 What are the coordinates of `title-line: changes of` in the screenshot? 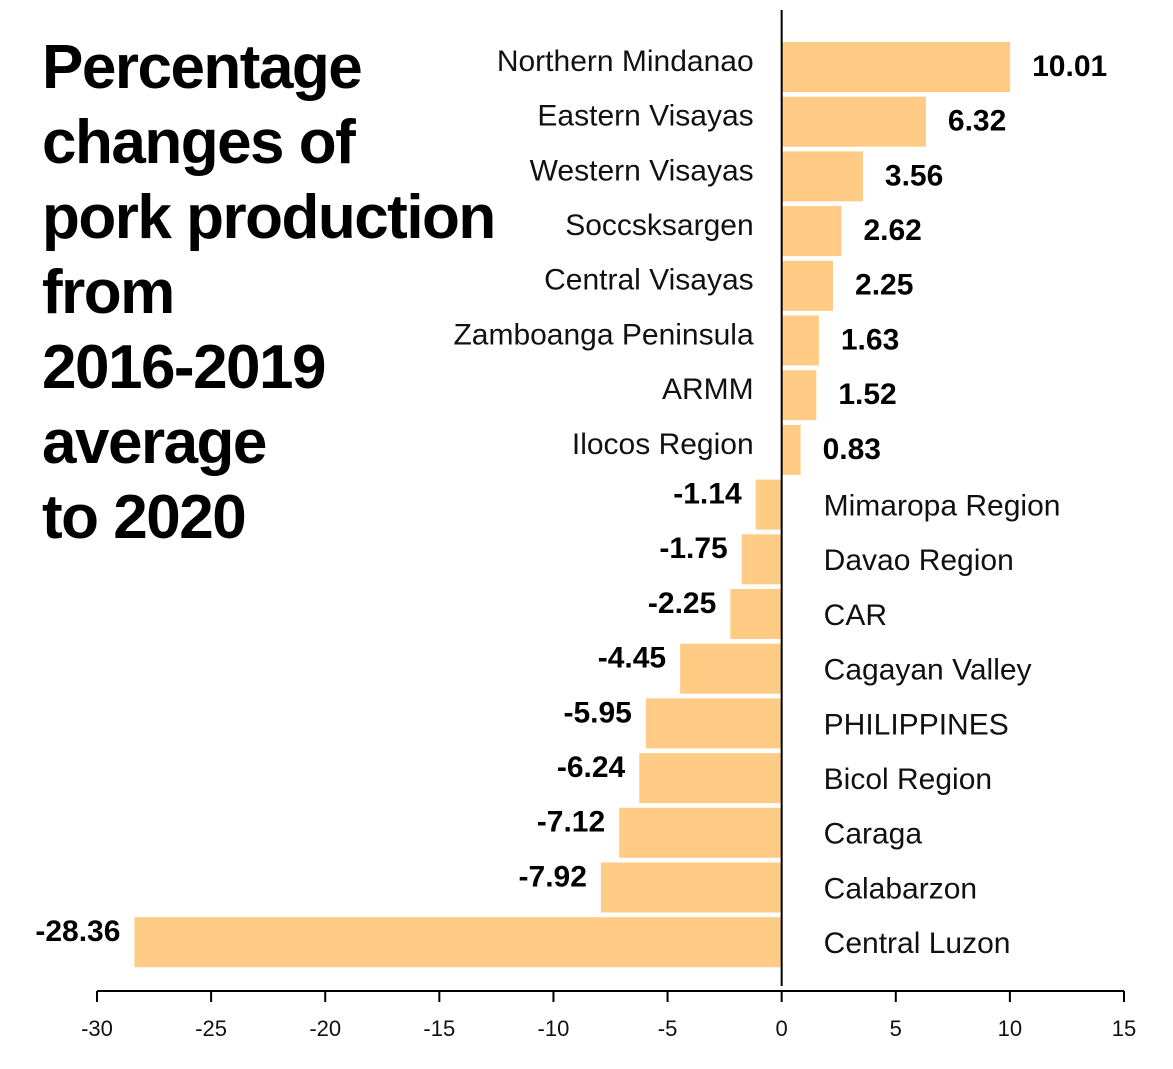 It's located at (199, 142).